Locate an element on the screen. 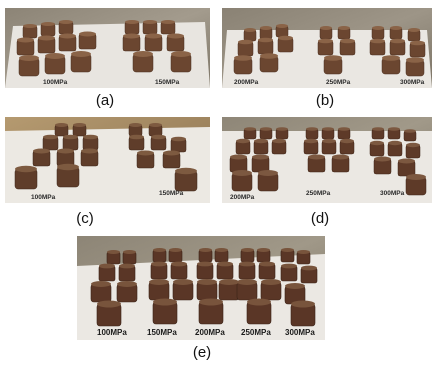  photo-panel-b: 200MPa 250MPa 300MPa is located at coordinates (327, 48).